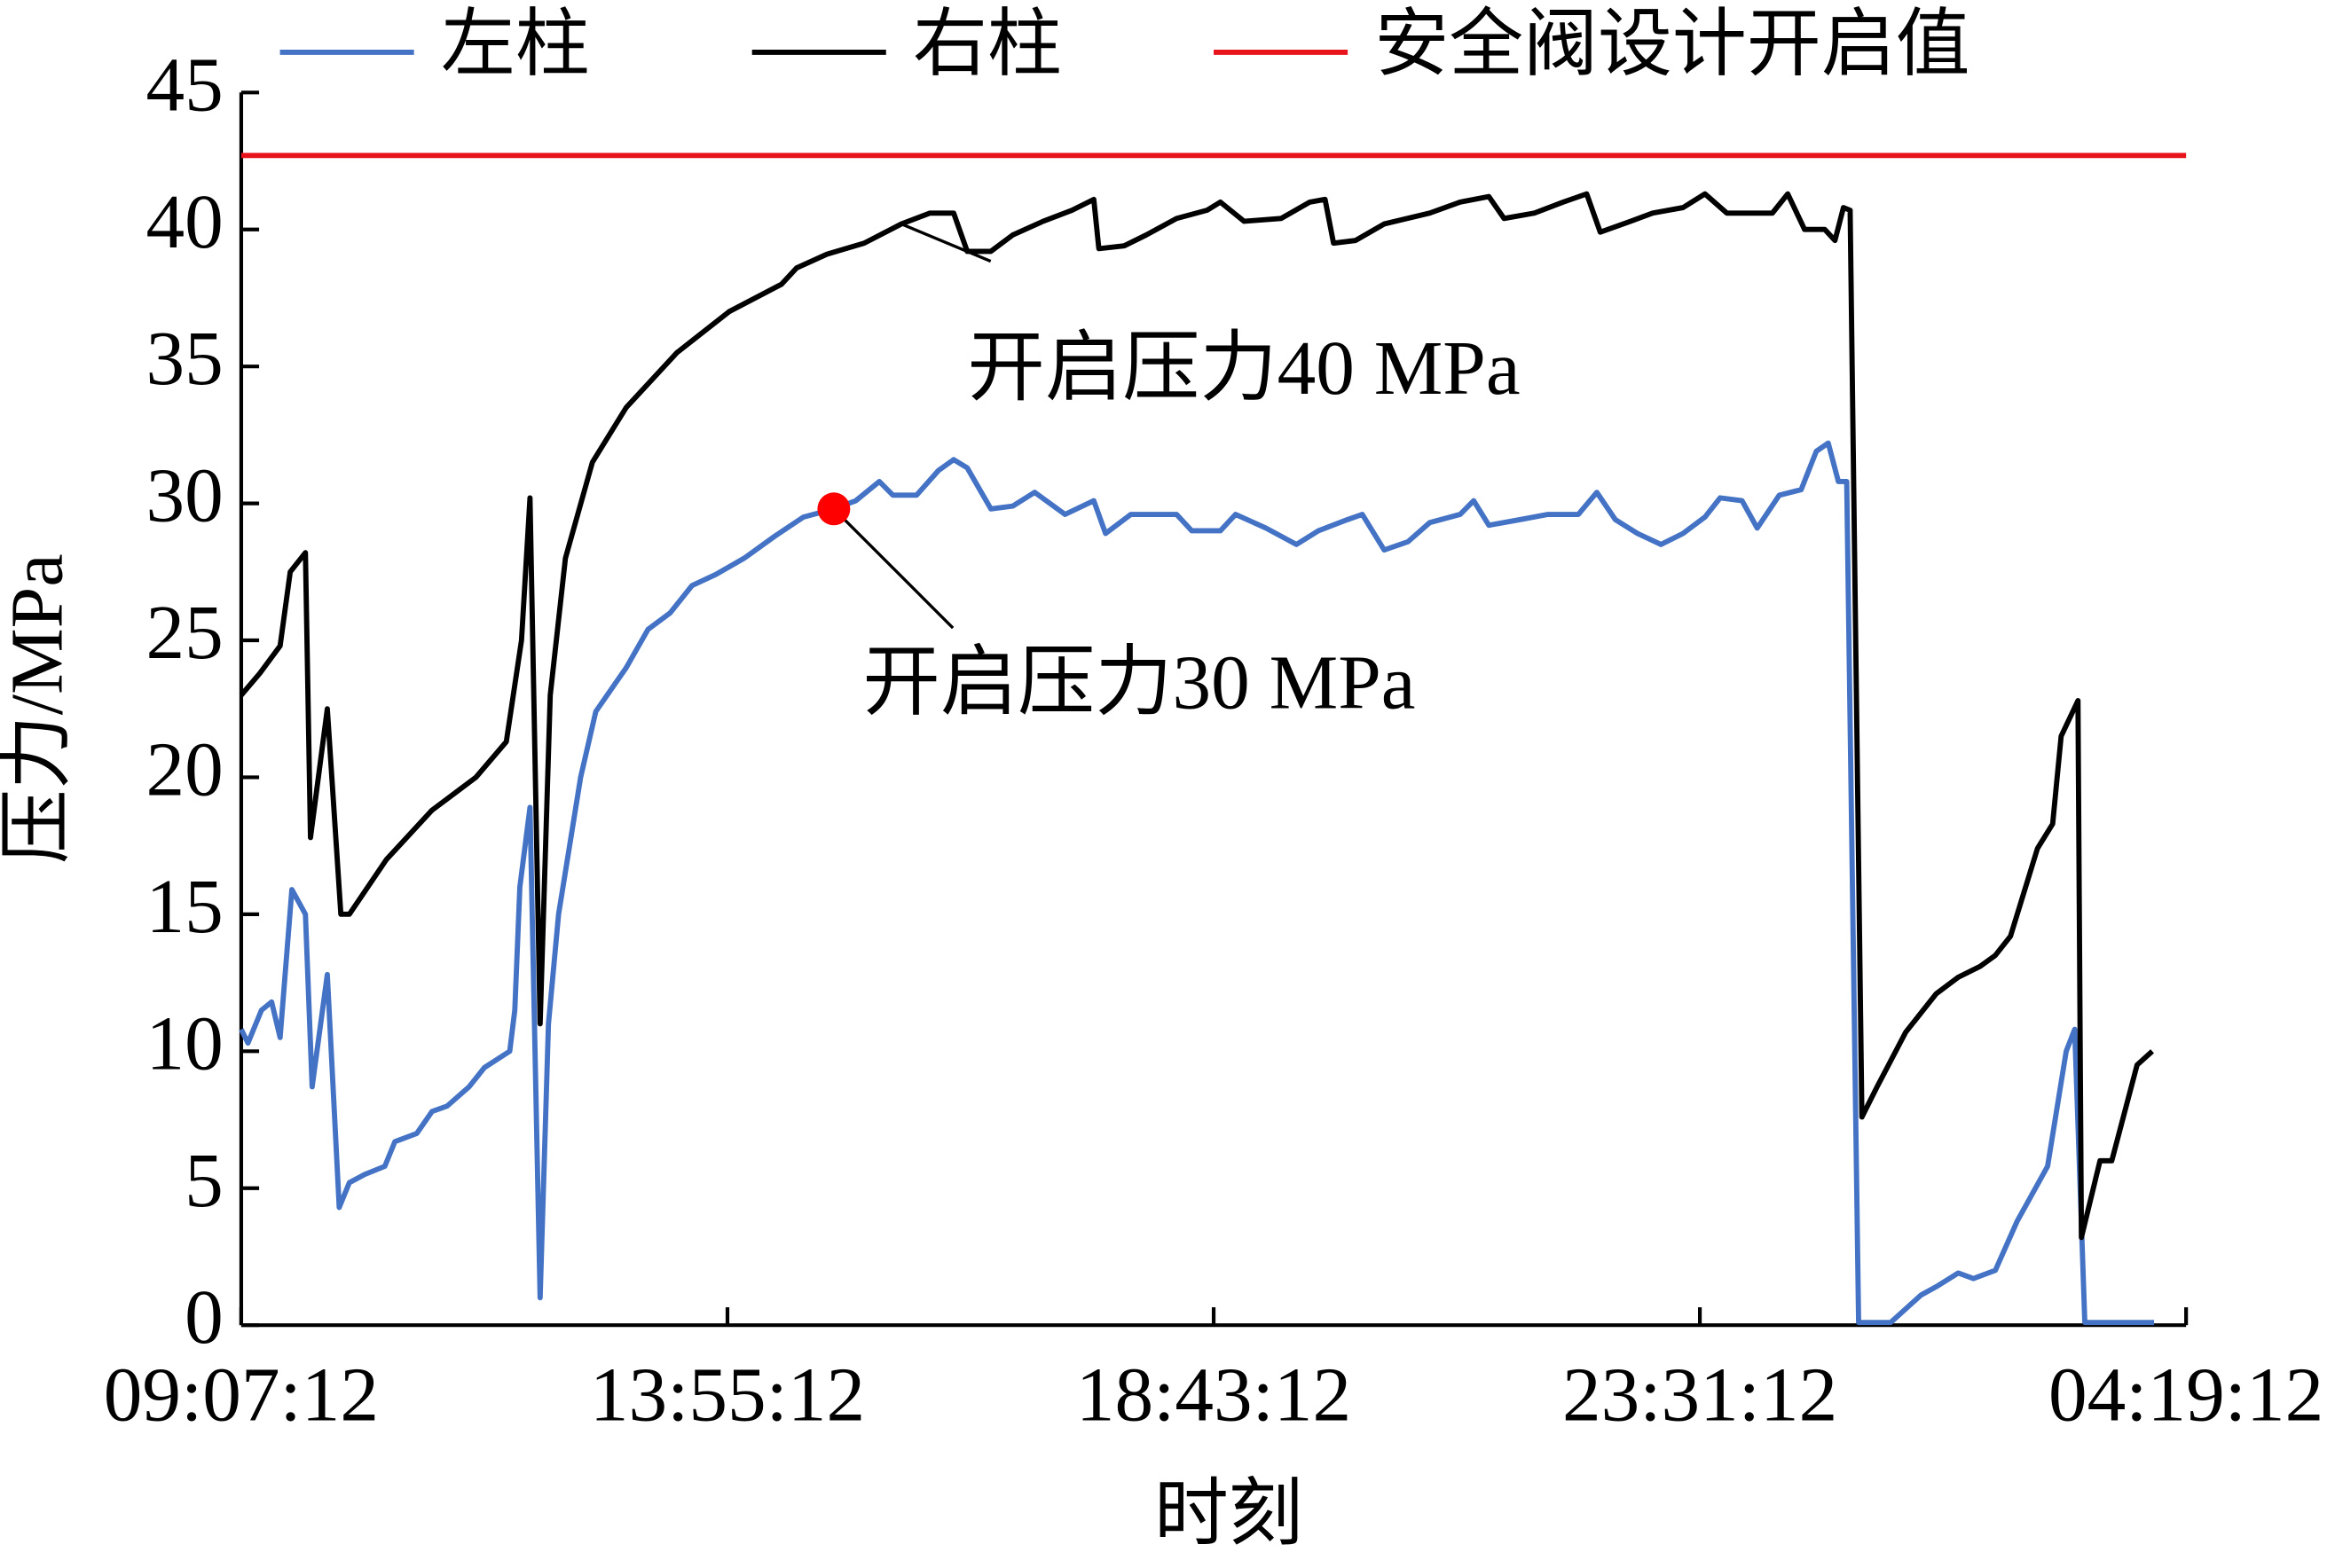 This screenshot has width=2335, height=1568. I want to click on annotation-marker, so click(834, 509).